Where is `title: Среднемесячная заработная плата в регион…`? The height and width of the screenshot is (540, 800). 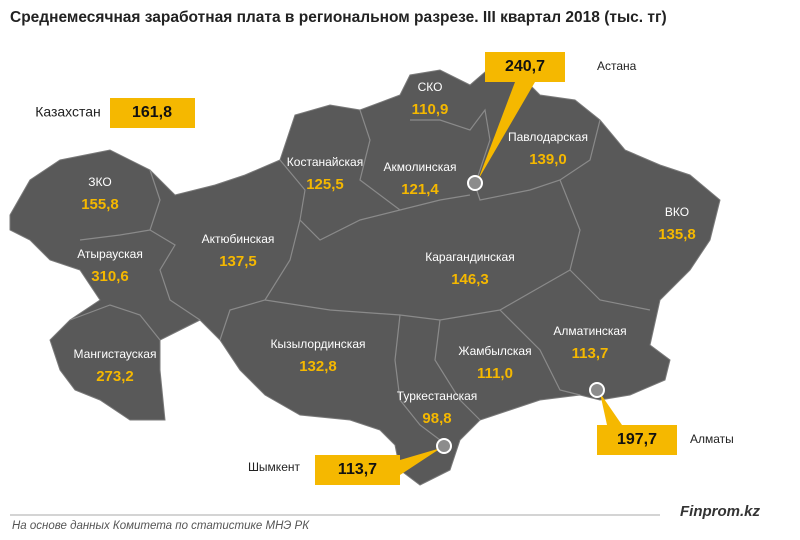 title: Среднемесячная заработная плата в регион… is located at coordinates (338, 17).